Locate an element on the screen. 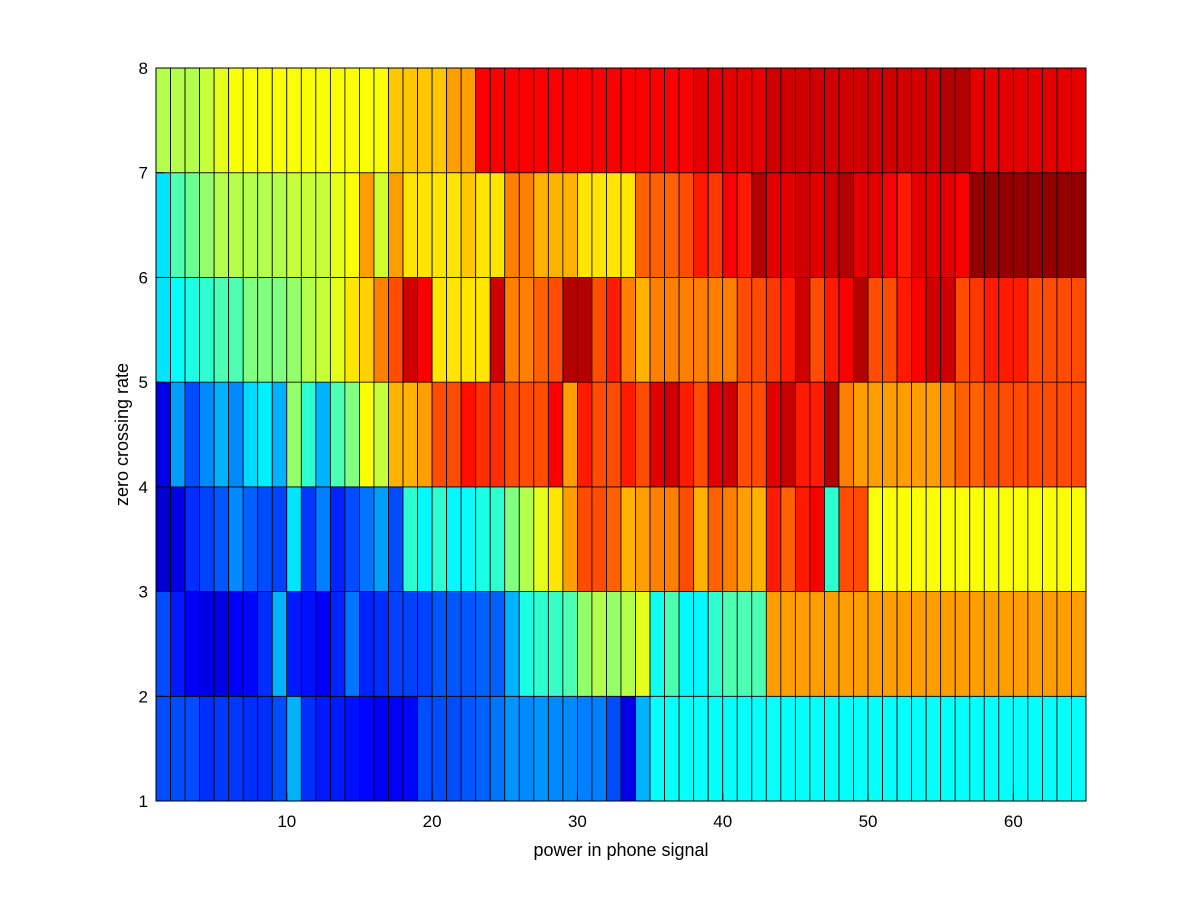 The height and width of the screenshot is (900, 1200). x-tick-label: 40 is located at coordinates (722, 821).